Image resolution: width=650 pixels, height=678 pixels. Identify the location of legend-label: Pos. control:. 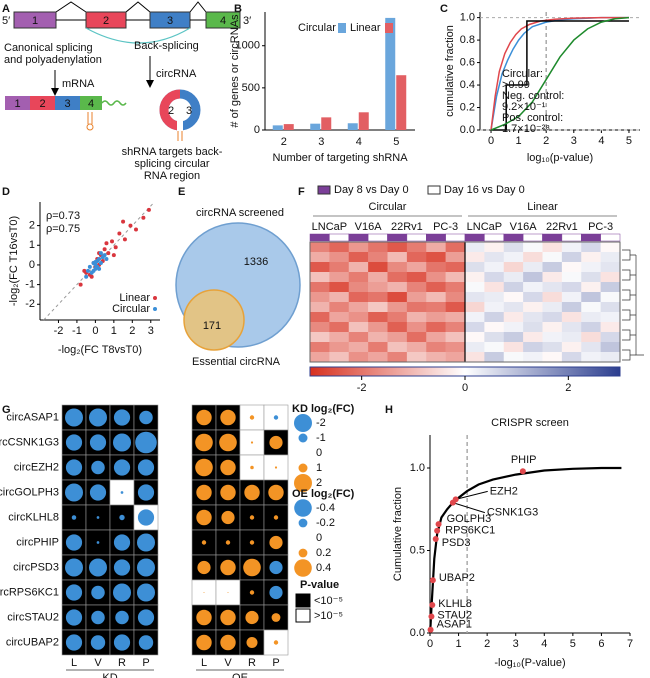
(532, 118).